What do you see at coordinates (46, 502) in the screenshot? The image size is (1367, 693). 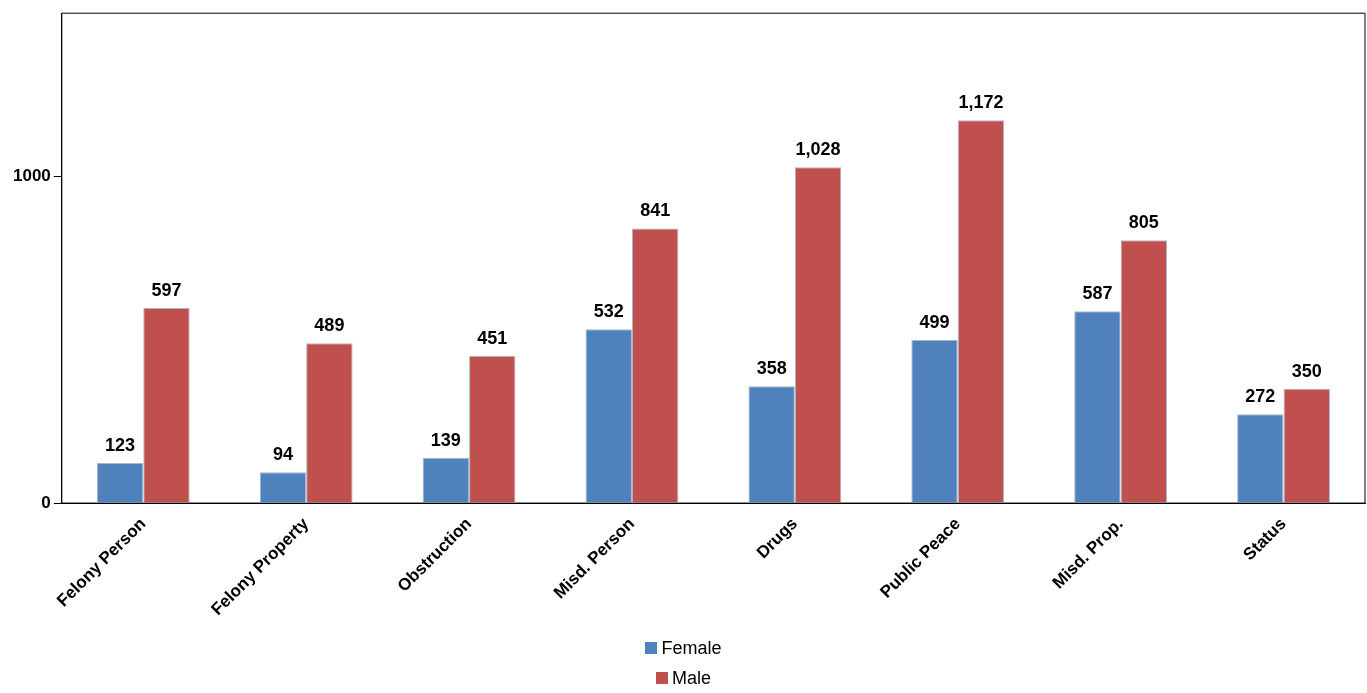 I see `y-tick-label: 0` at bounding box center [46, 502].